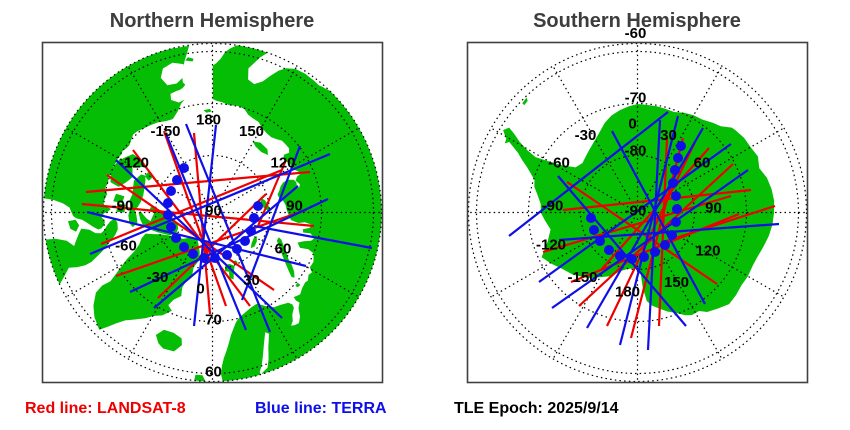 Image resolution: width=850 pixels, height=430 pixels. Describe the element at coordinates (212, 21) in the screenshot. I see `svg-text: Northern Hemisphere` at that location.